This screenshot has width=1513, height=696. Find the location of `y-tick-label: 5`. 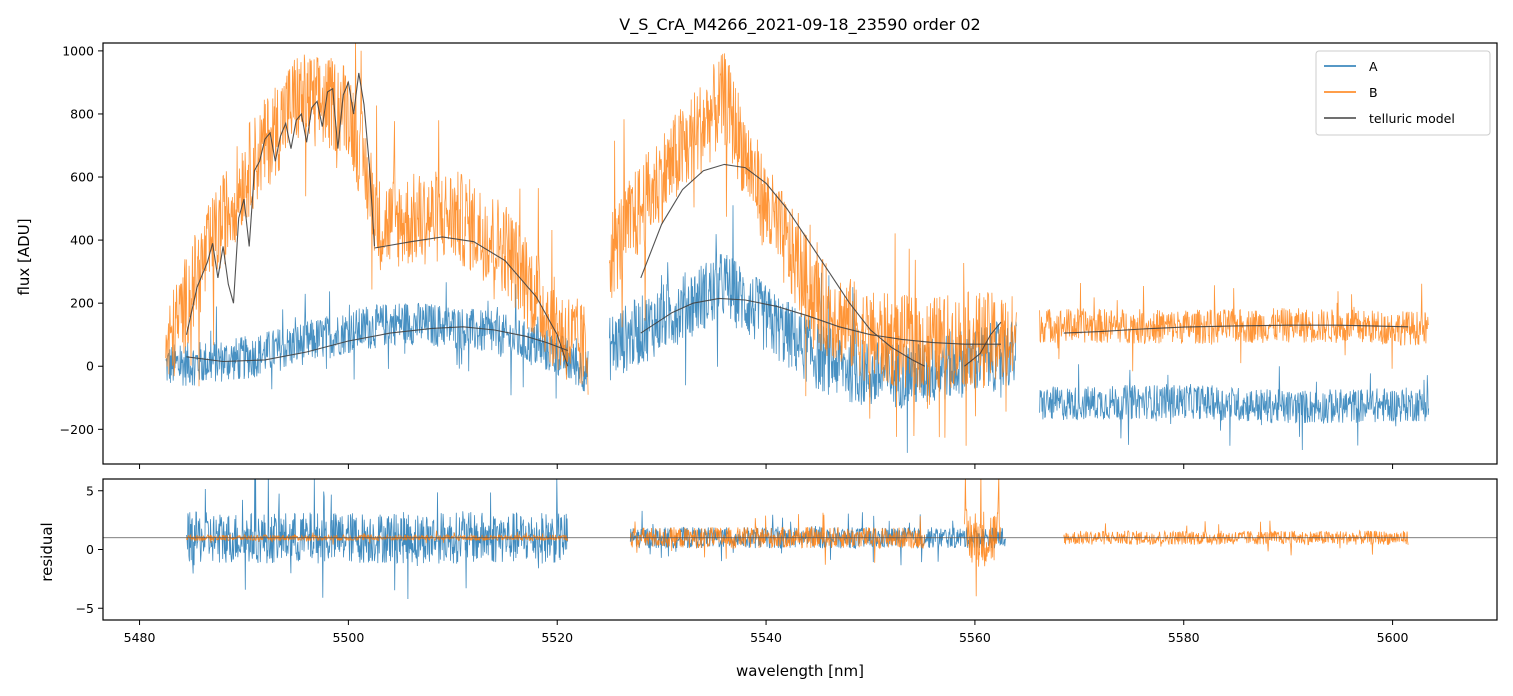

y-tick-label: 5 is located at coordinates (90, 490).